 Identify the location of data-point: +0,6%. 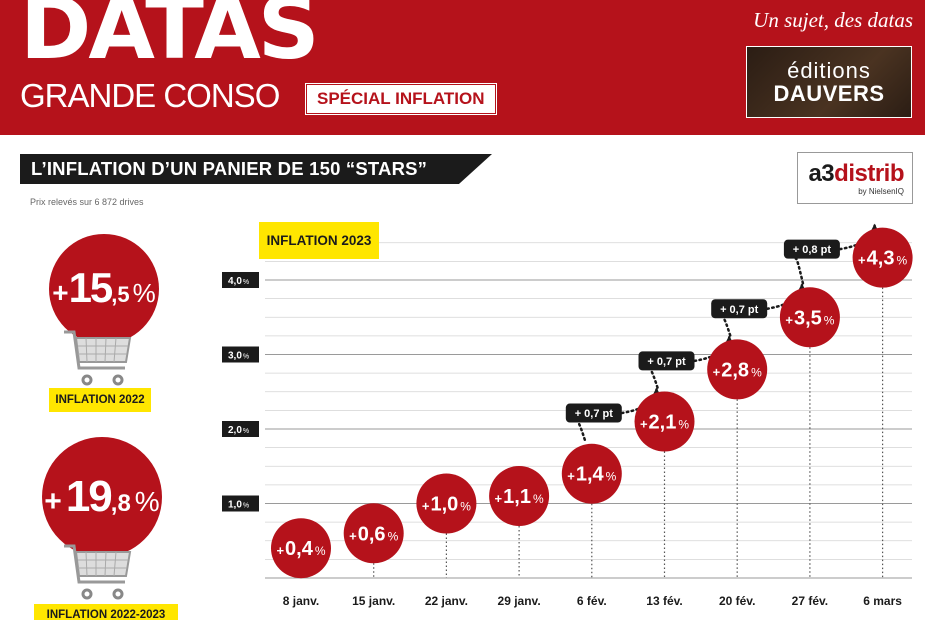
(373, 533).